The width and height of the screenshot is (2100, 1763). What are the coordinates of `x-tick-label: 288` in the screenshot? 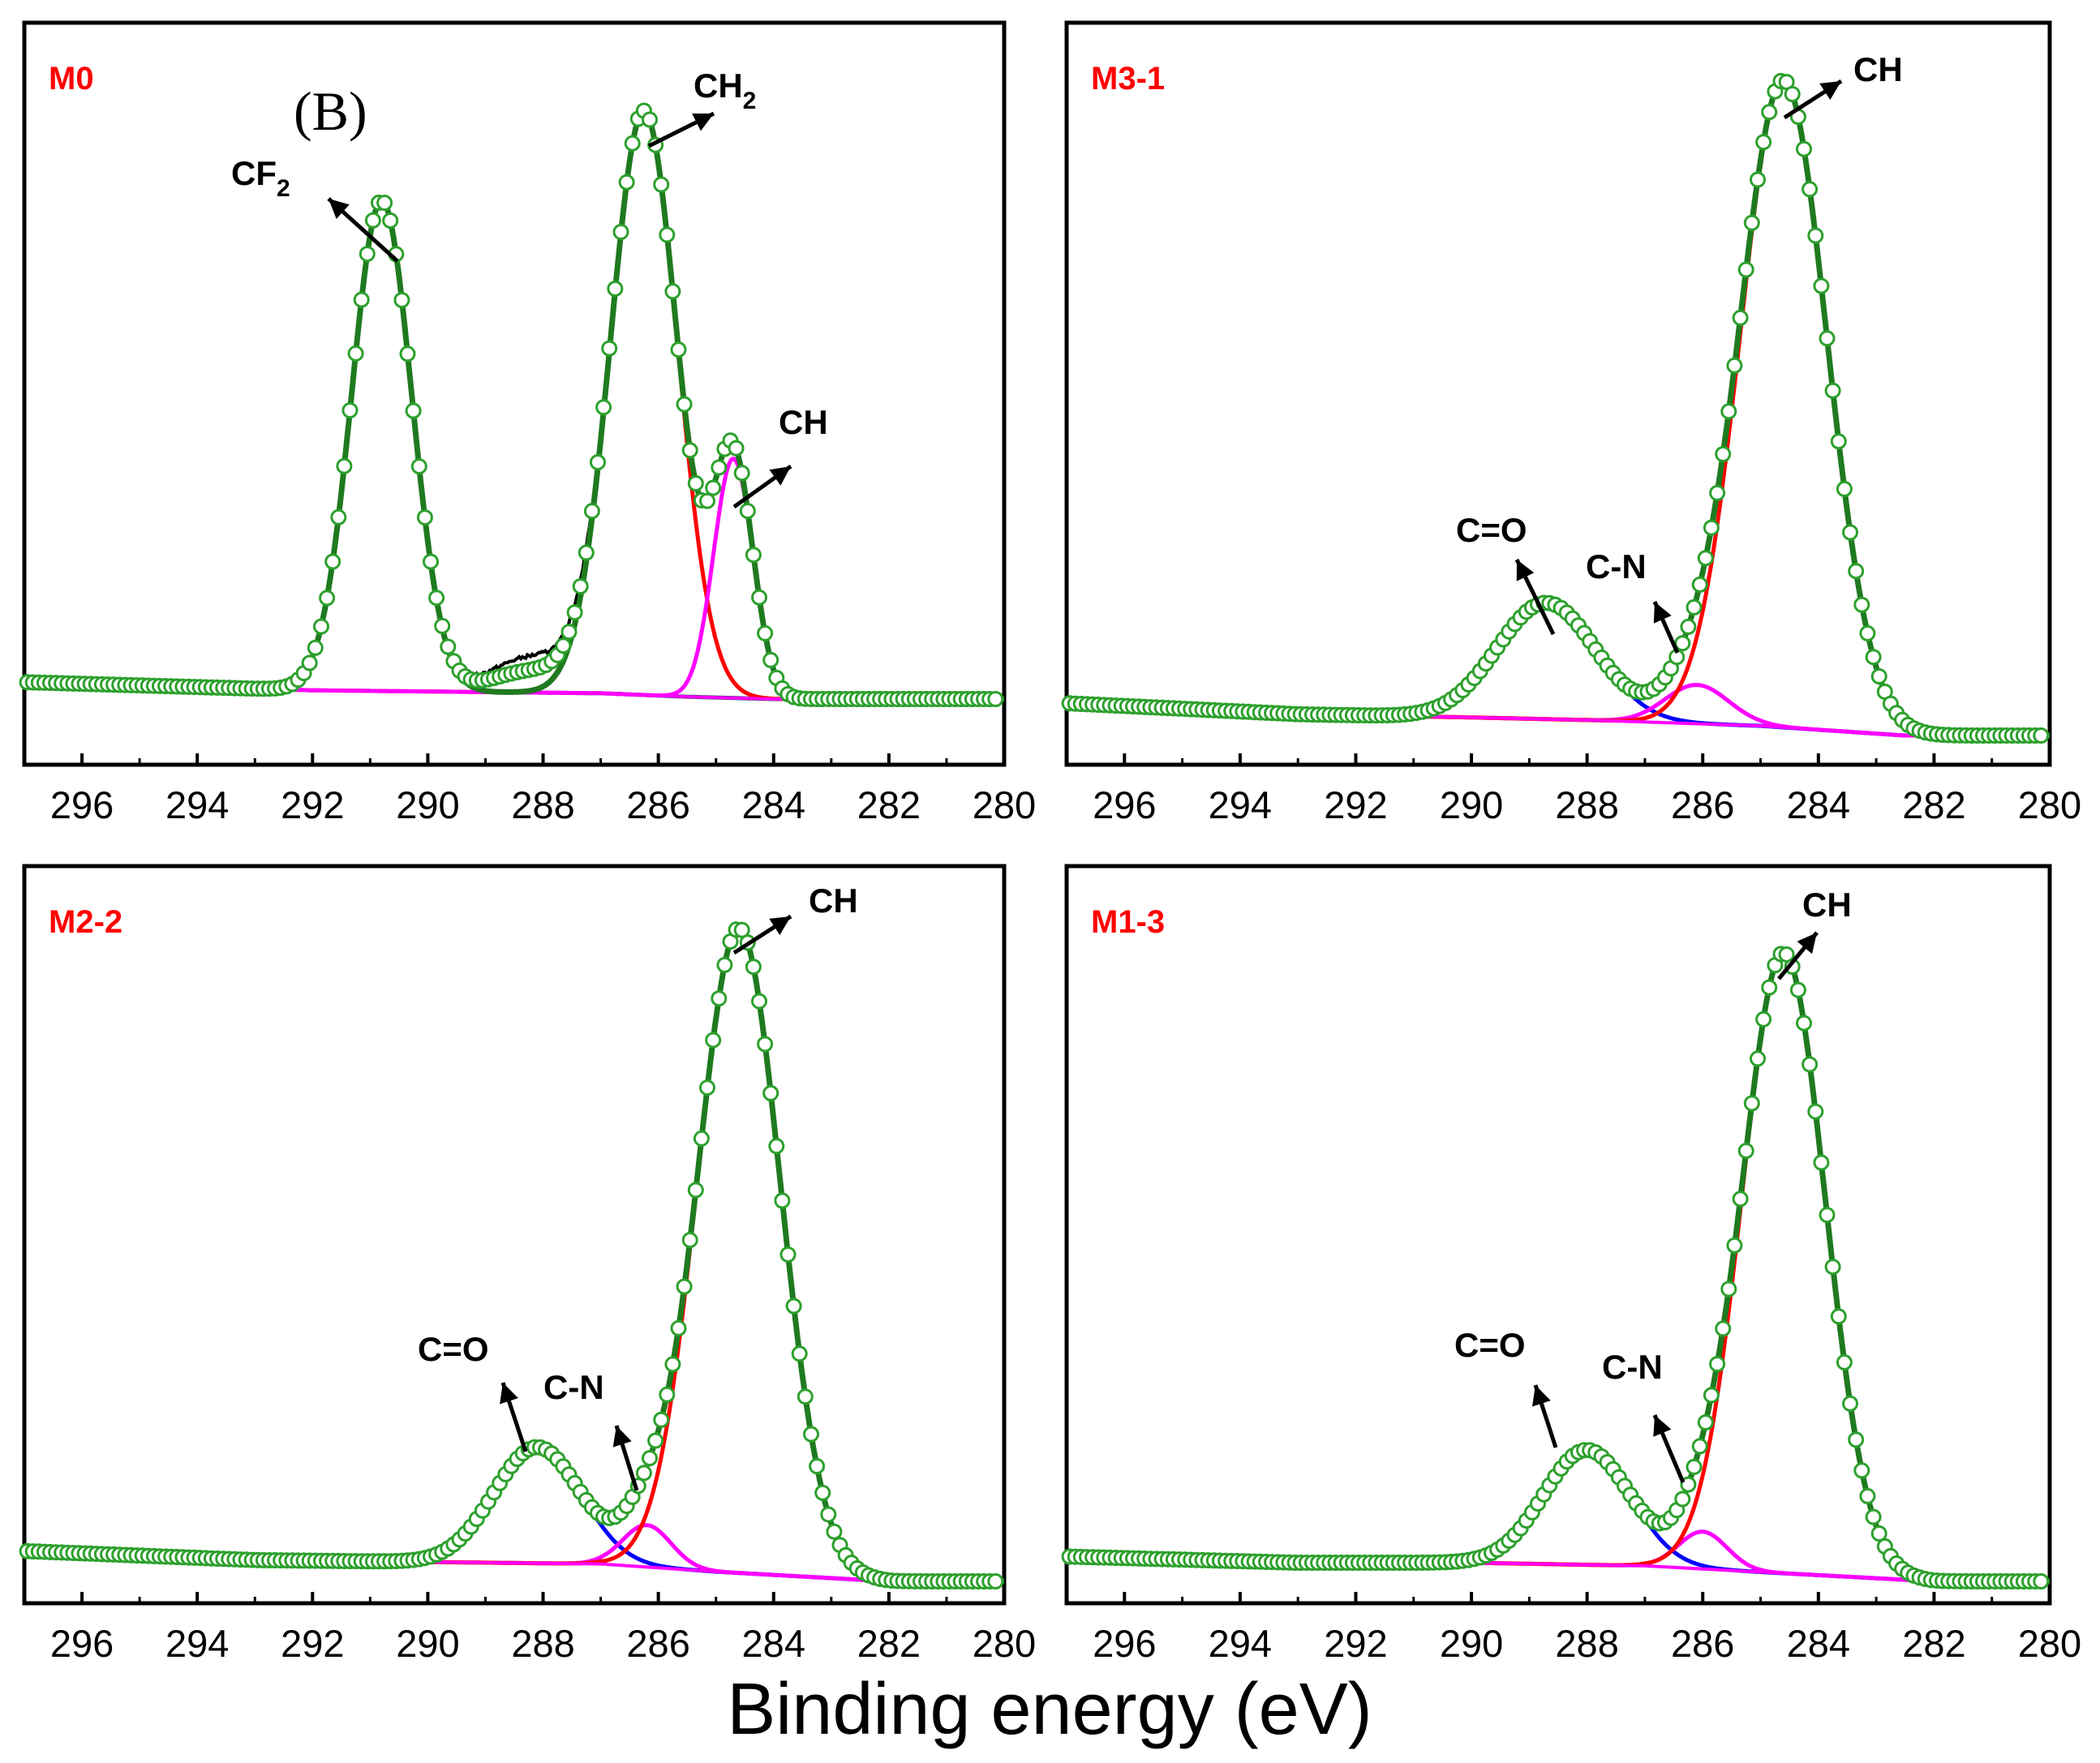 It's located at (542, 1643).